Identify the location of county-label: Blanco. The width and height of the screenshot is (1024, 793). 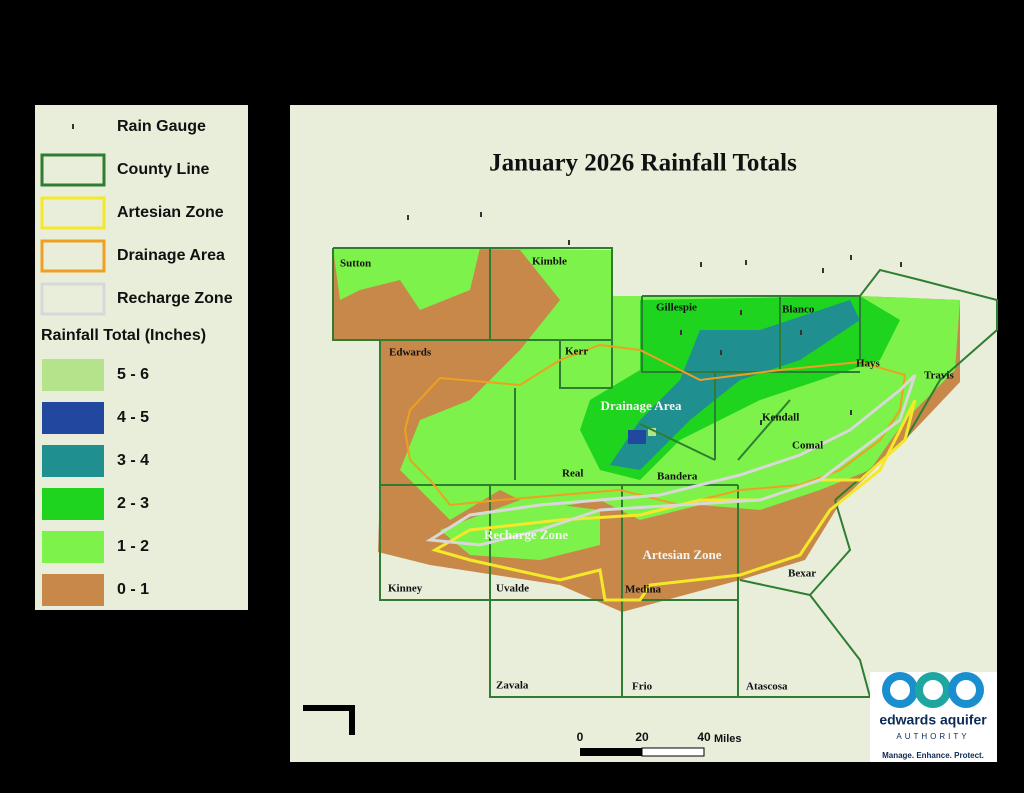
(798, 310).